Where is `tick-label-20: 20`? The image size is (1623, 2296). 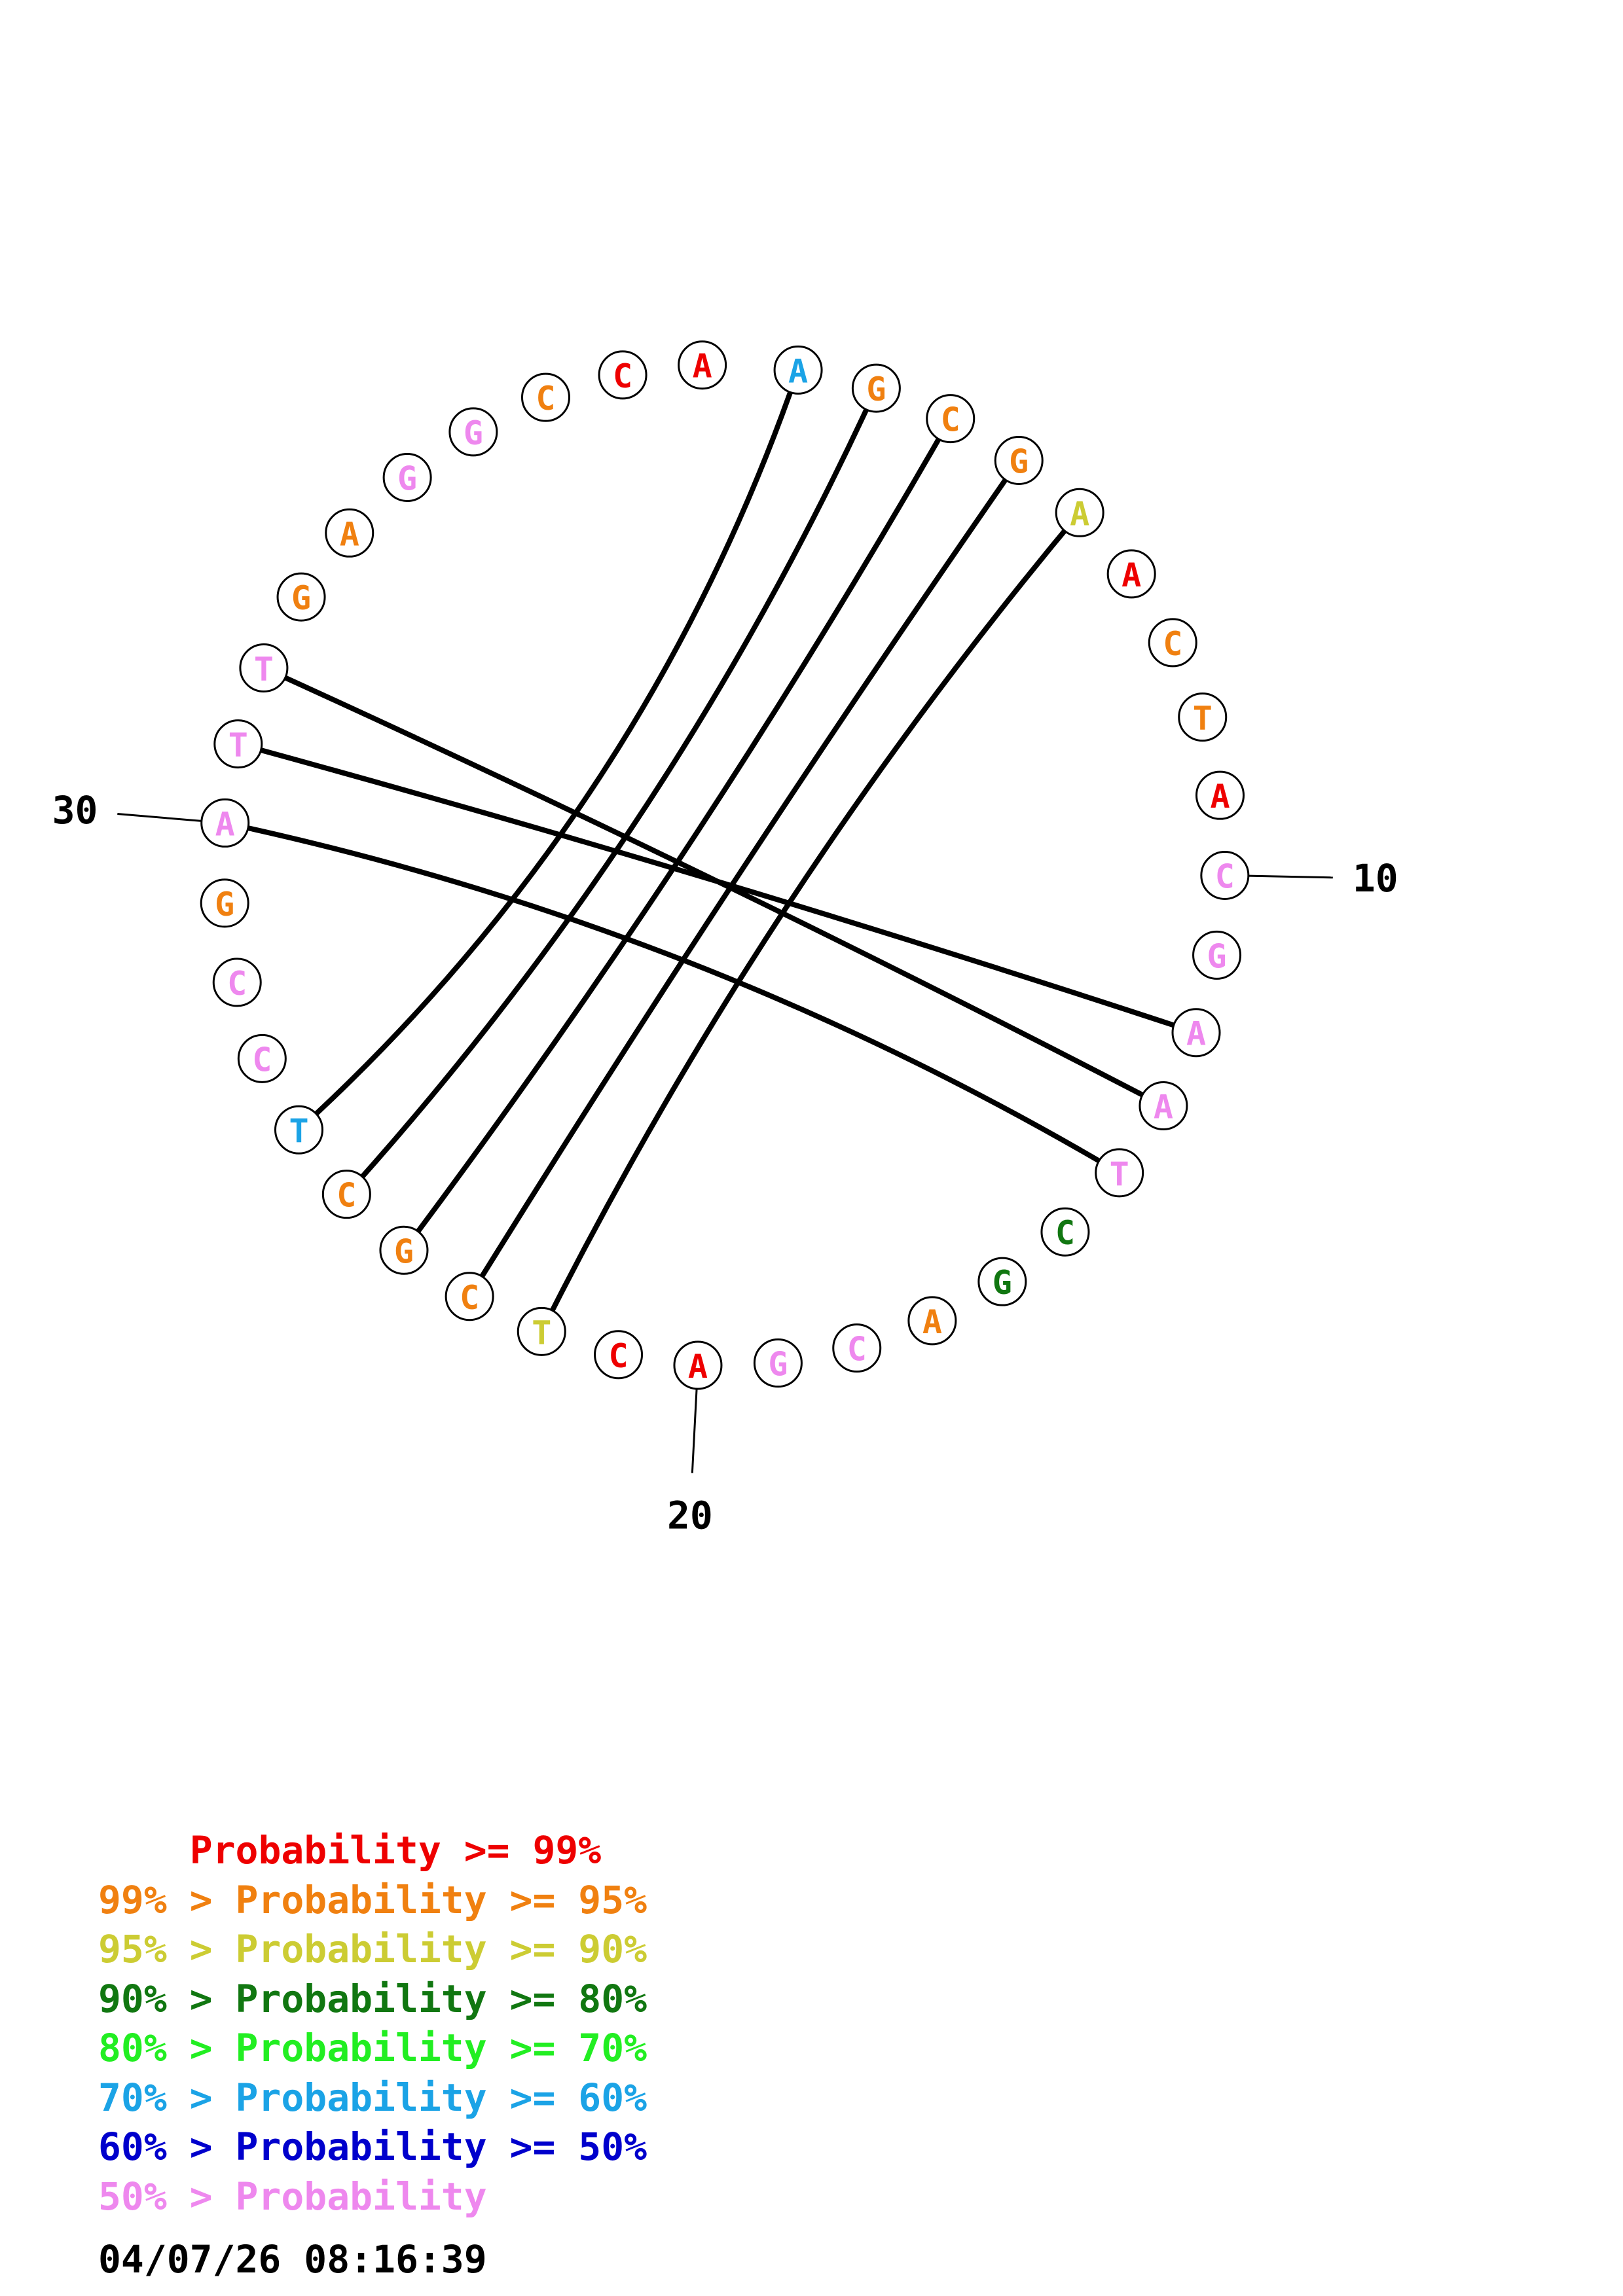
tick-label-20: 20 is located at coordinates (690, 1516).